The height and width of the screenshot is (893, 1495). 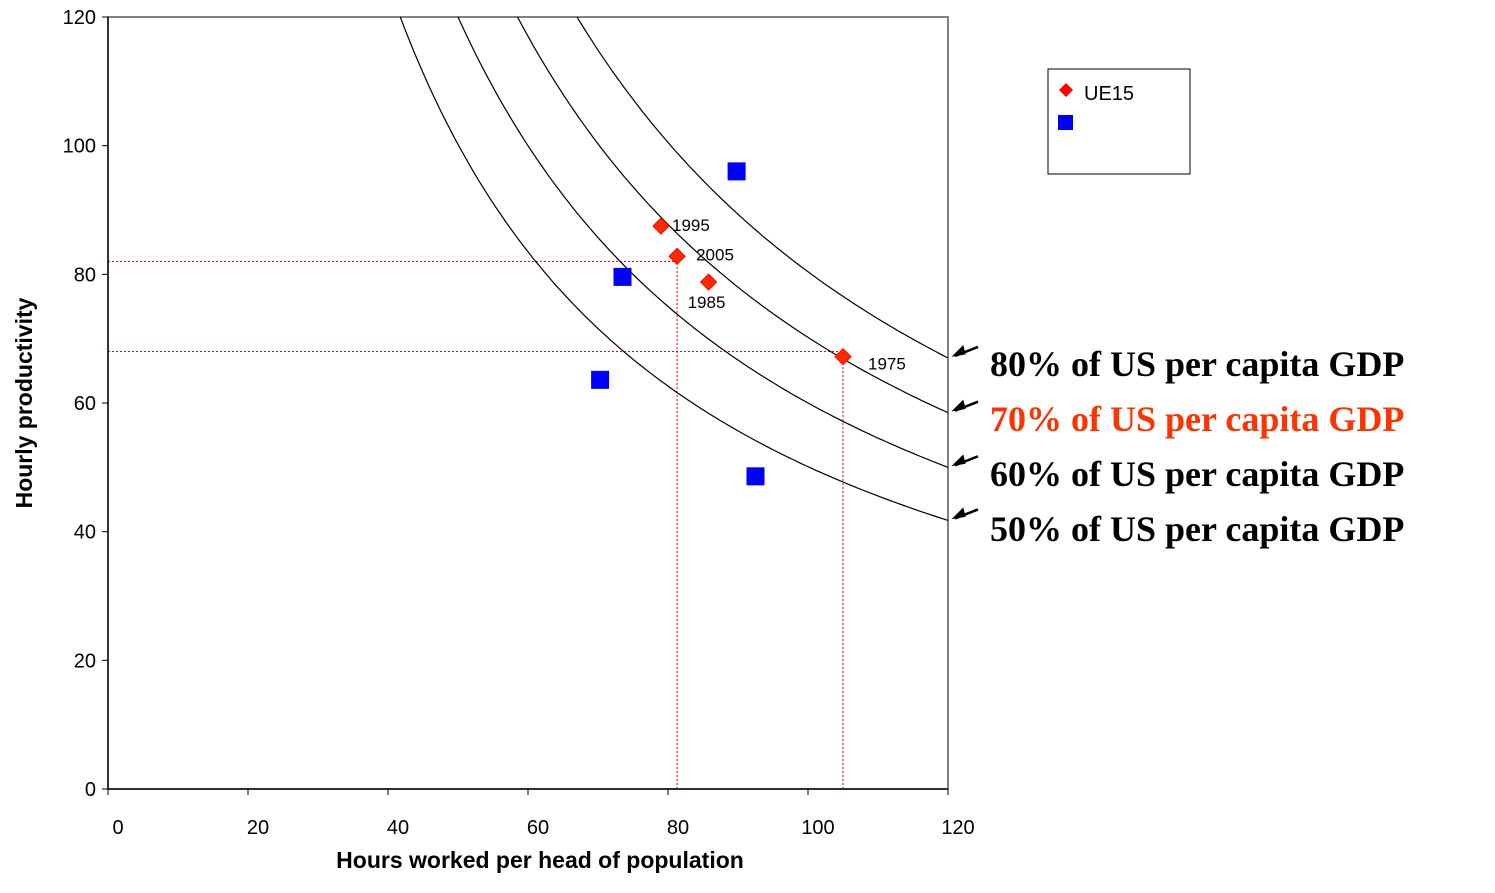 What do you see at coordinates (398, 828) in the screenshot?
I see `x-tick-label-40: 40` at bounding box center [398, 828].